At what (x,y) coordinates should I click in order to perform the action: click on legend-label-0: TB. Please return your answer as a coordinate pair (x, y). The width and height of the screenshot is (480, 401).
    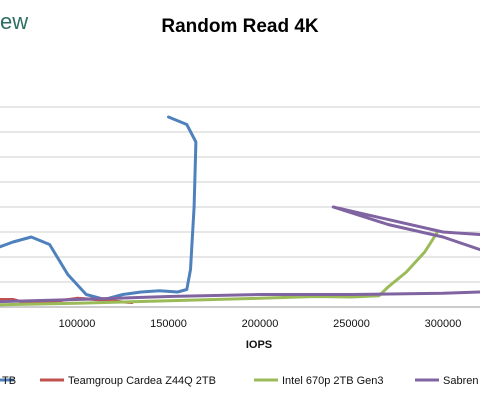
    Looking at the image, I should click on (9, 381).